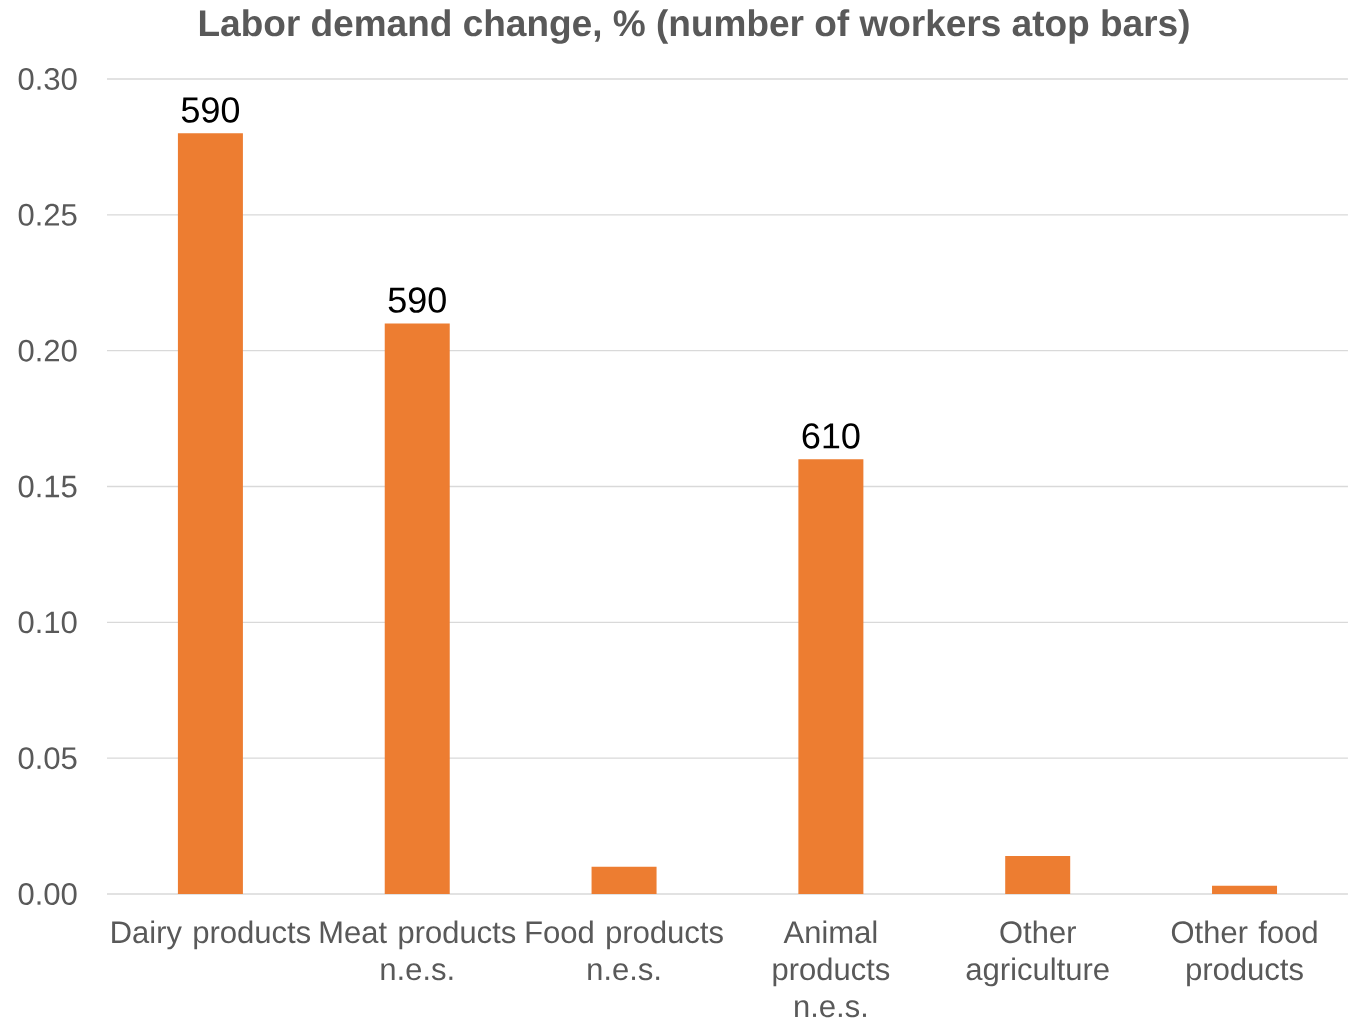 This screenshot has height=1022, width=1348. Describe the element at coordinates (47, 758) in the screenshot. I see `y-tick-label: 0.05` at that location.